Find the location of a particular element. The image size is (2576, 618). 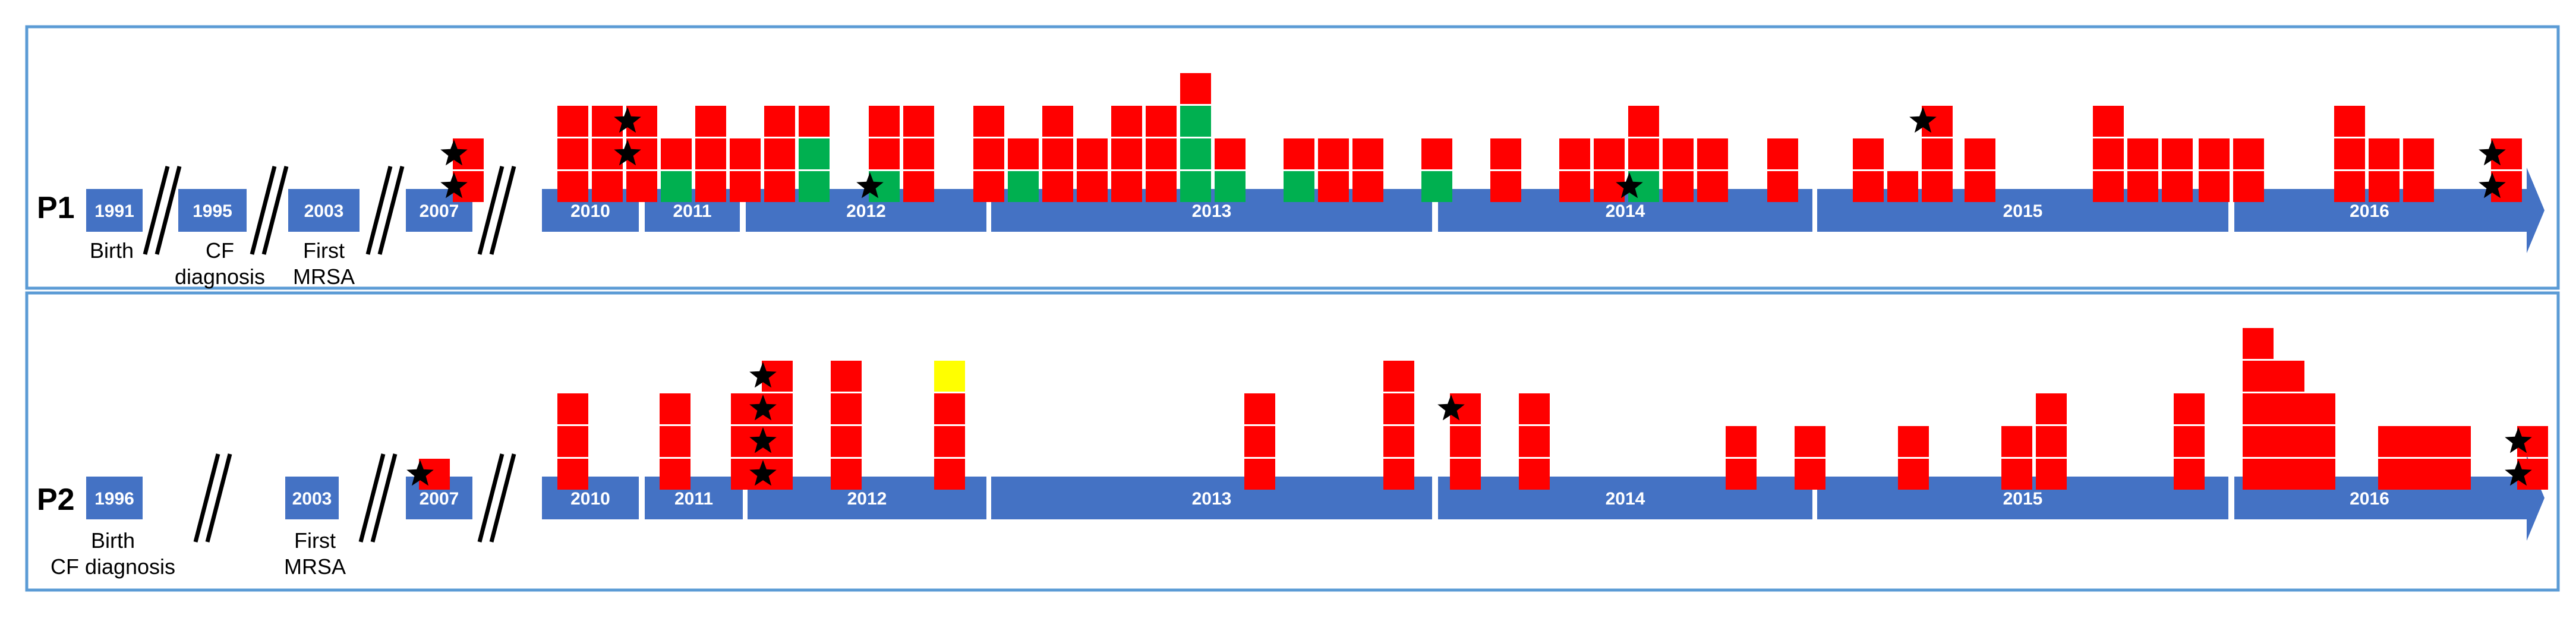

event-note: First MRSA is located at coordinates (315, 553).